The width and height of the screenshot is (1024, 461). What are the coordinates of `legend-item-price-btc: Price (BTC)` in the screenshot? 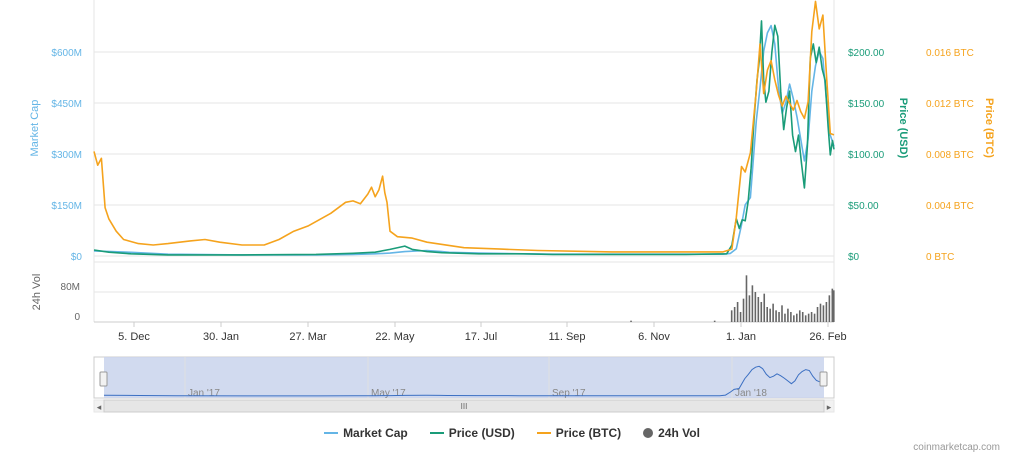 It's located at (579, 433).